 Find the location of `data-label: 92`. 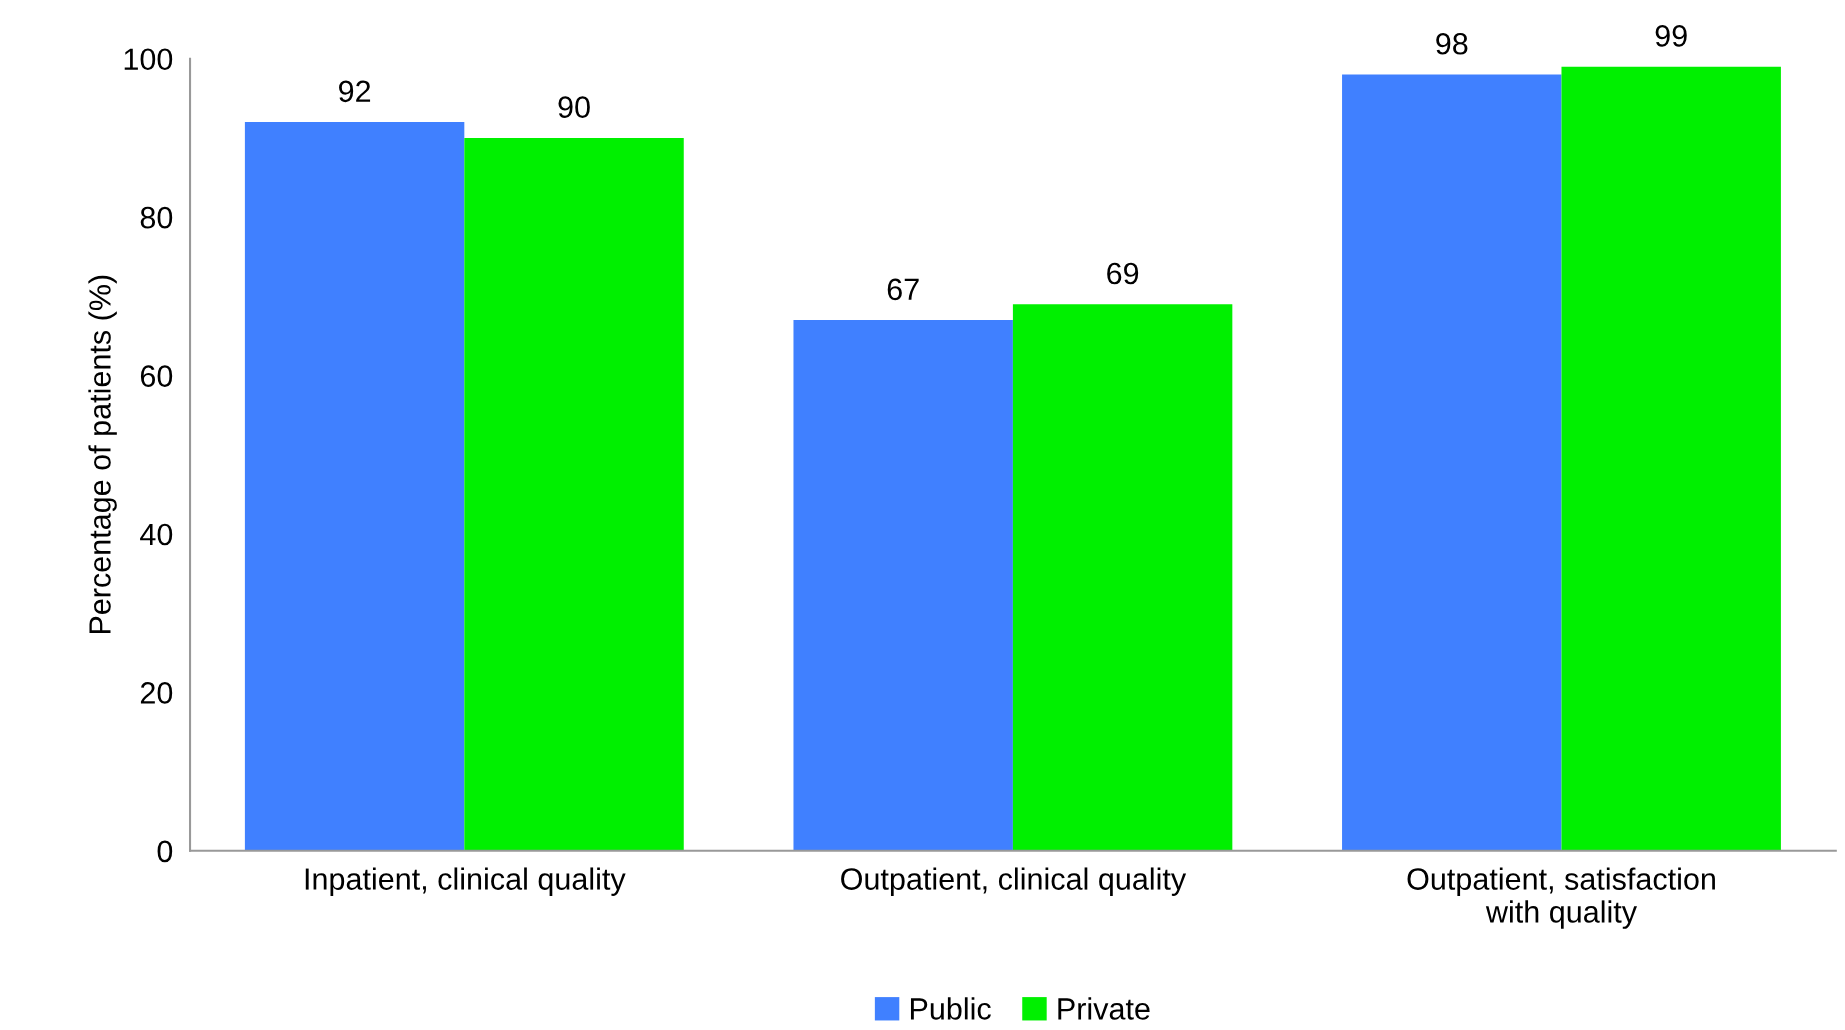

data-label: 92 is located at coordinates (355, 91).